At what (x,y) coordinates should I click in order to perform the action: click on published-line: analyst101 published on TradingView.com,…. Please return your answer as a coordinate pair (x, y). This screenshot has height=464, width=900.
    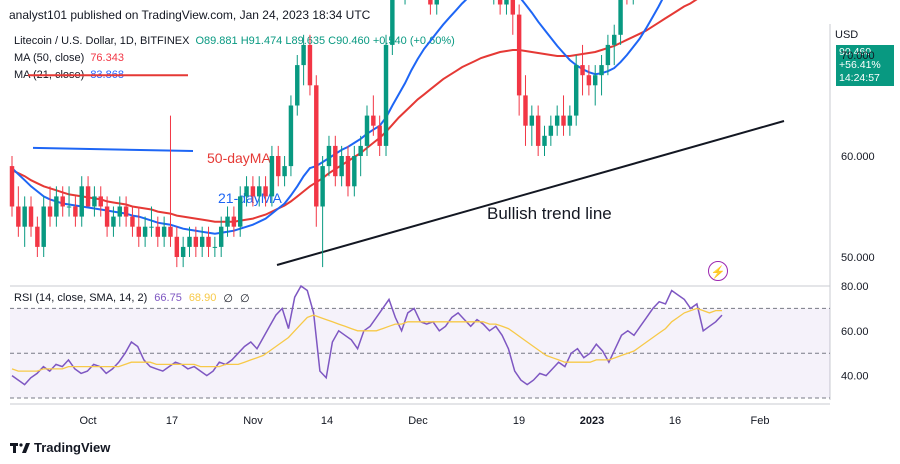
    Looking at the image, I should click on (190, 15).